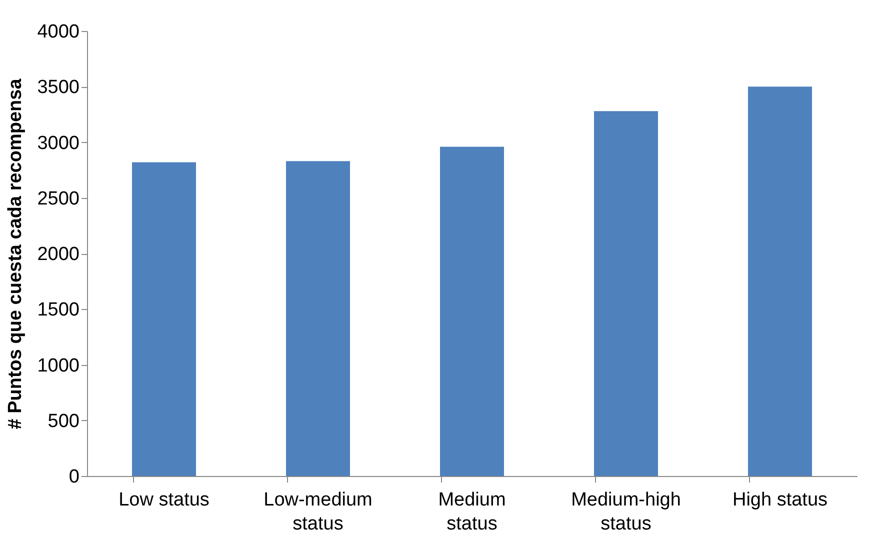  Describe the element at coordinates (15, 254) in the screenshot. I see `y-axis-title: # Puntos que cuesta cada recompensa` at that location.